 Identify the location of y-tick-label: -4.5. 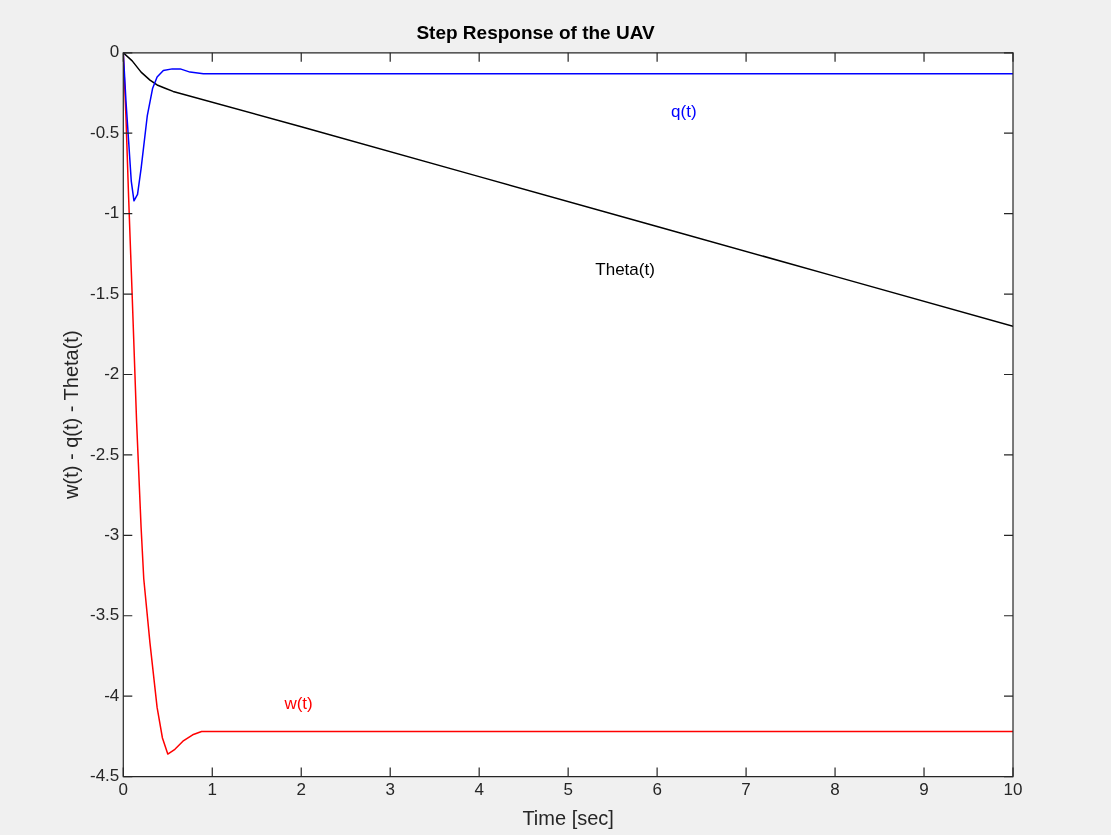
(105, 776).